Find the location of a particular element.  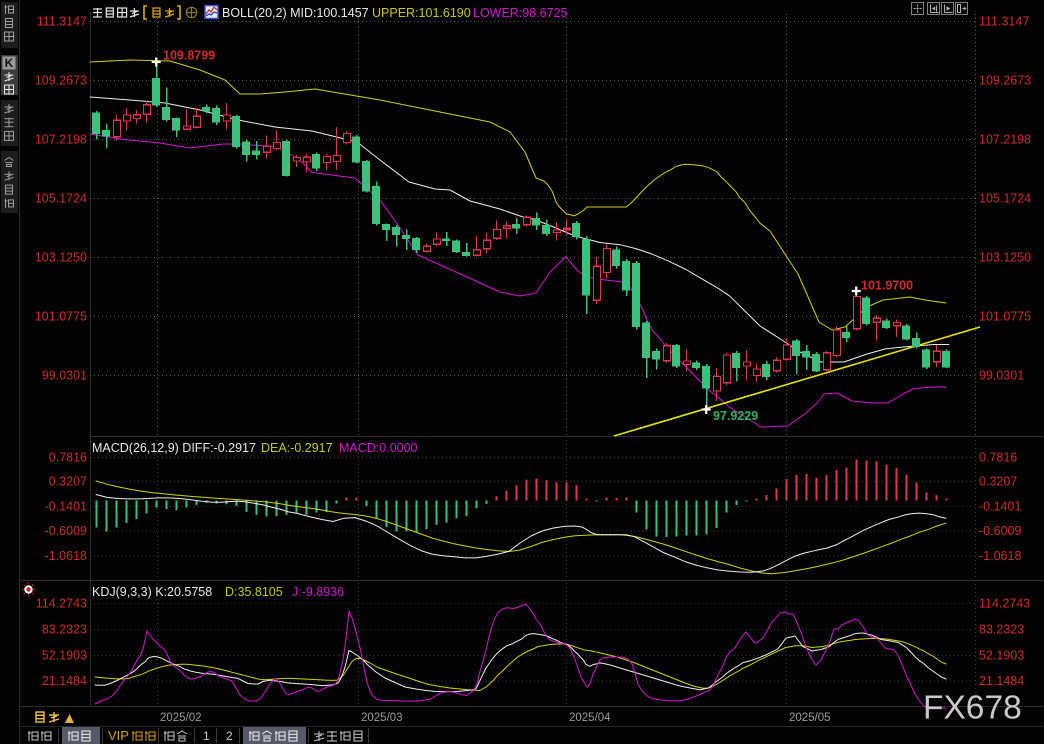

svg-text: KDJ(9,3,3) K:20.5758 is located at coordinates (152, 592).